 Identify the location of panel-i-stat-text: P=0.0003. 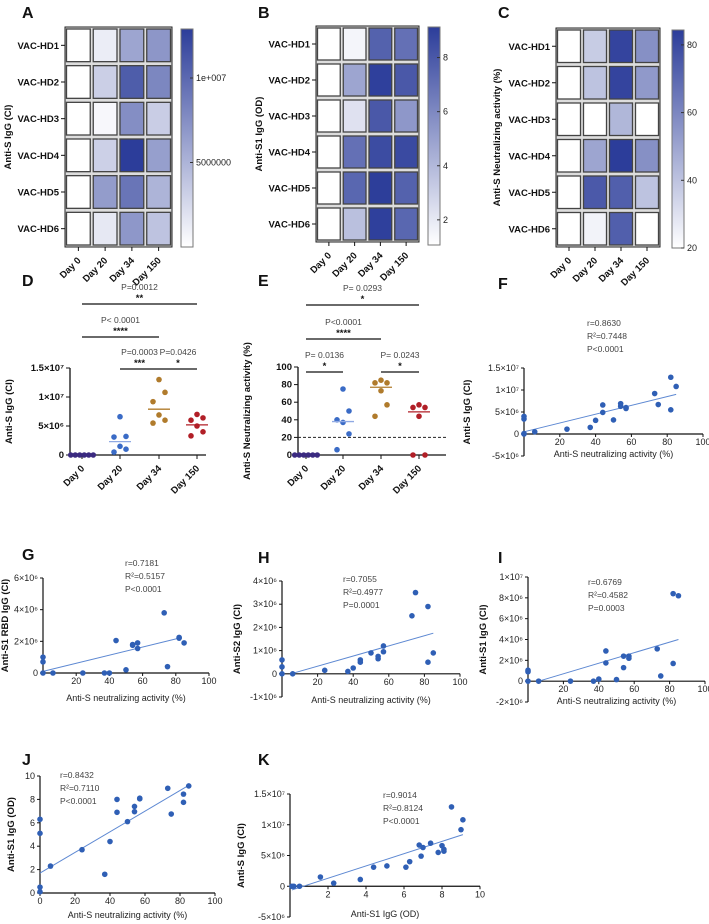
(606, 608).